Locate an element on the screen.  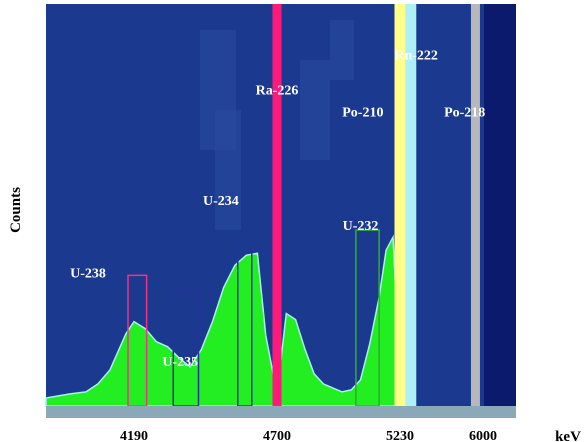
x-tick-1: 4700 is located at coordinates (277, 435).